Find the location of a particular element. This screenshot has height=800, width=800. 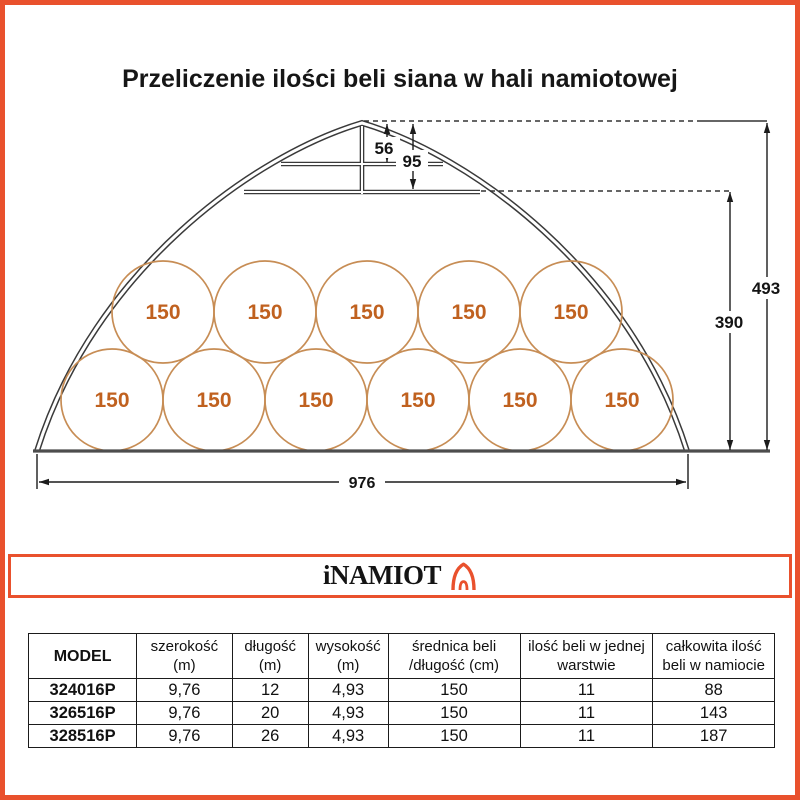

table-row: 324016P 9,76 12 4,93 150 11 88 is located at coordinates (401, 690).